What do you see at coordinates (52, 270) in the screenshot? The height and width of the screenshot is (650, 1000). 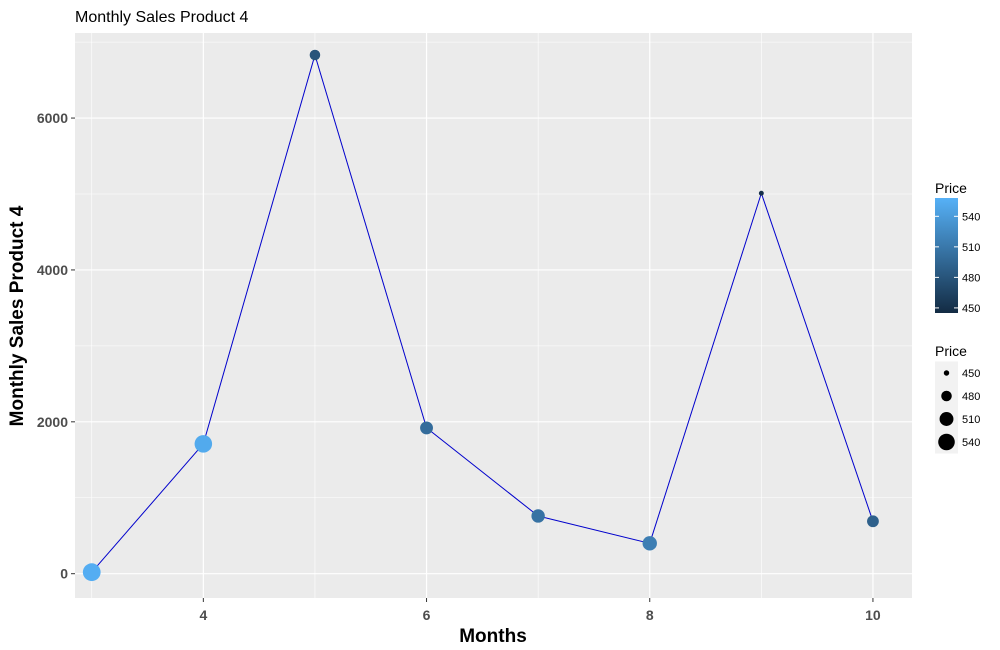 I see `y-tick-label: 4000` at bounding box center [52, 270].